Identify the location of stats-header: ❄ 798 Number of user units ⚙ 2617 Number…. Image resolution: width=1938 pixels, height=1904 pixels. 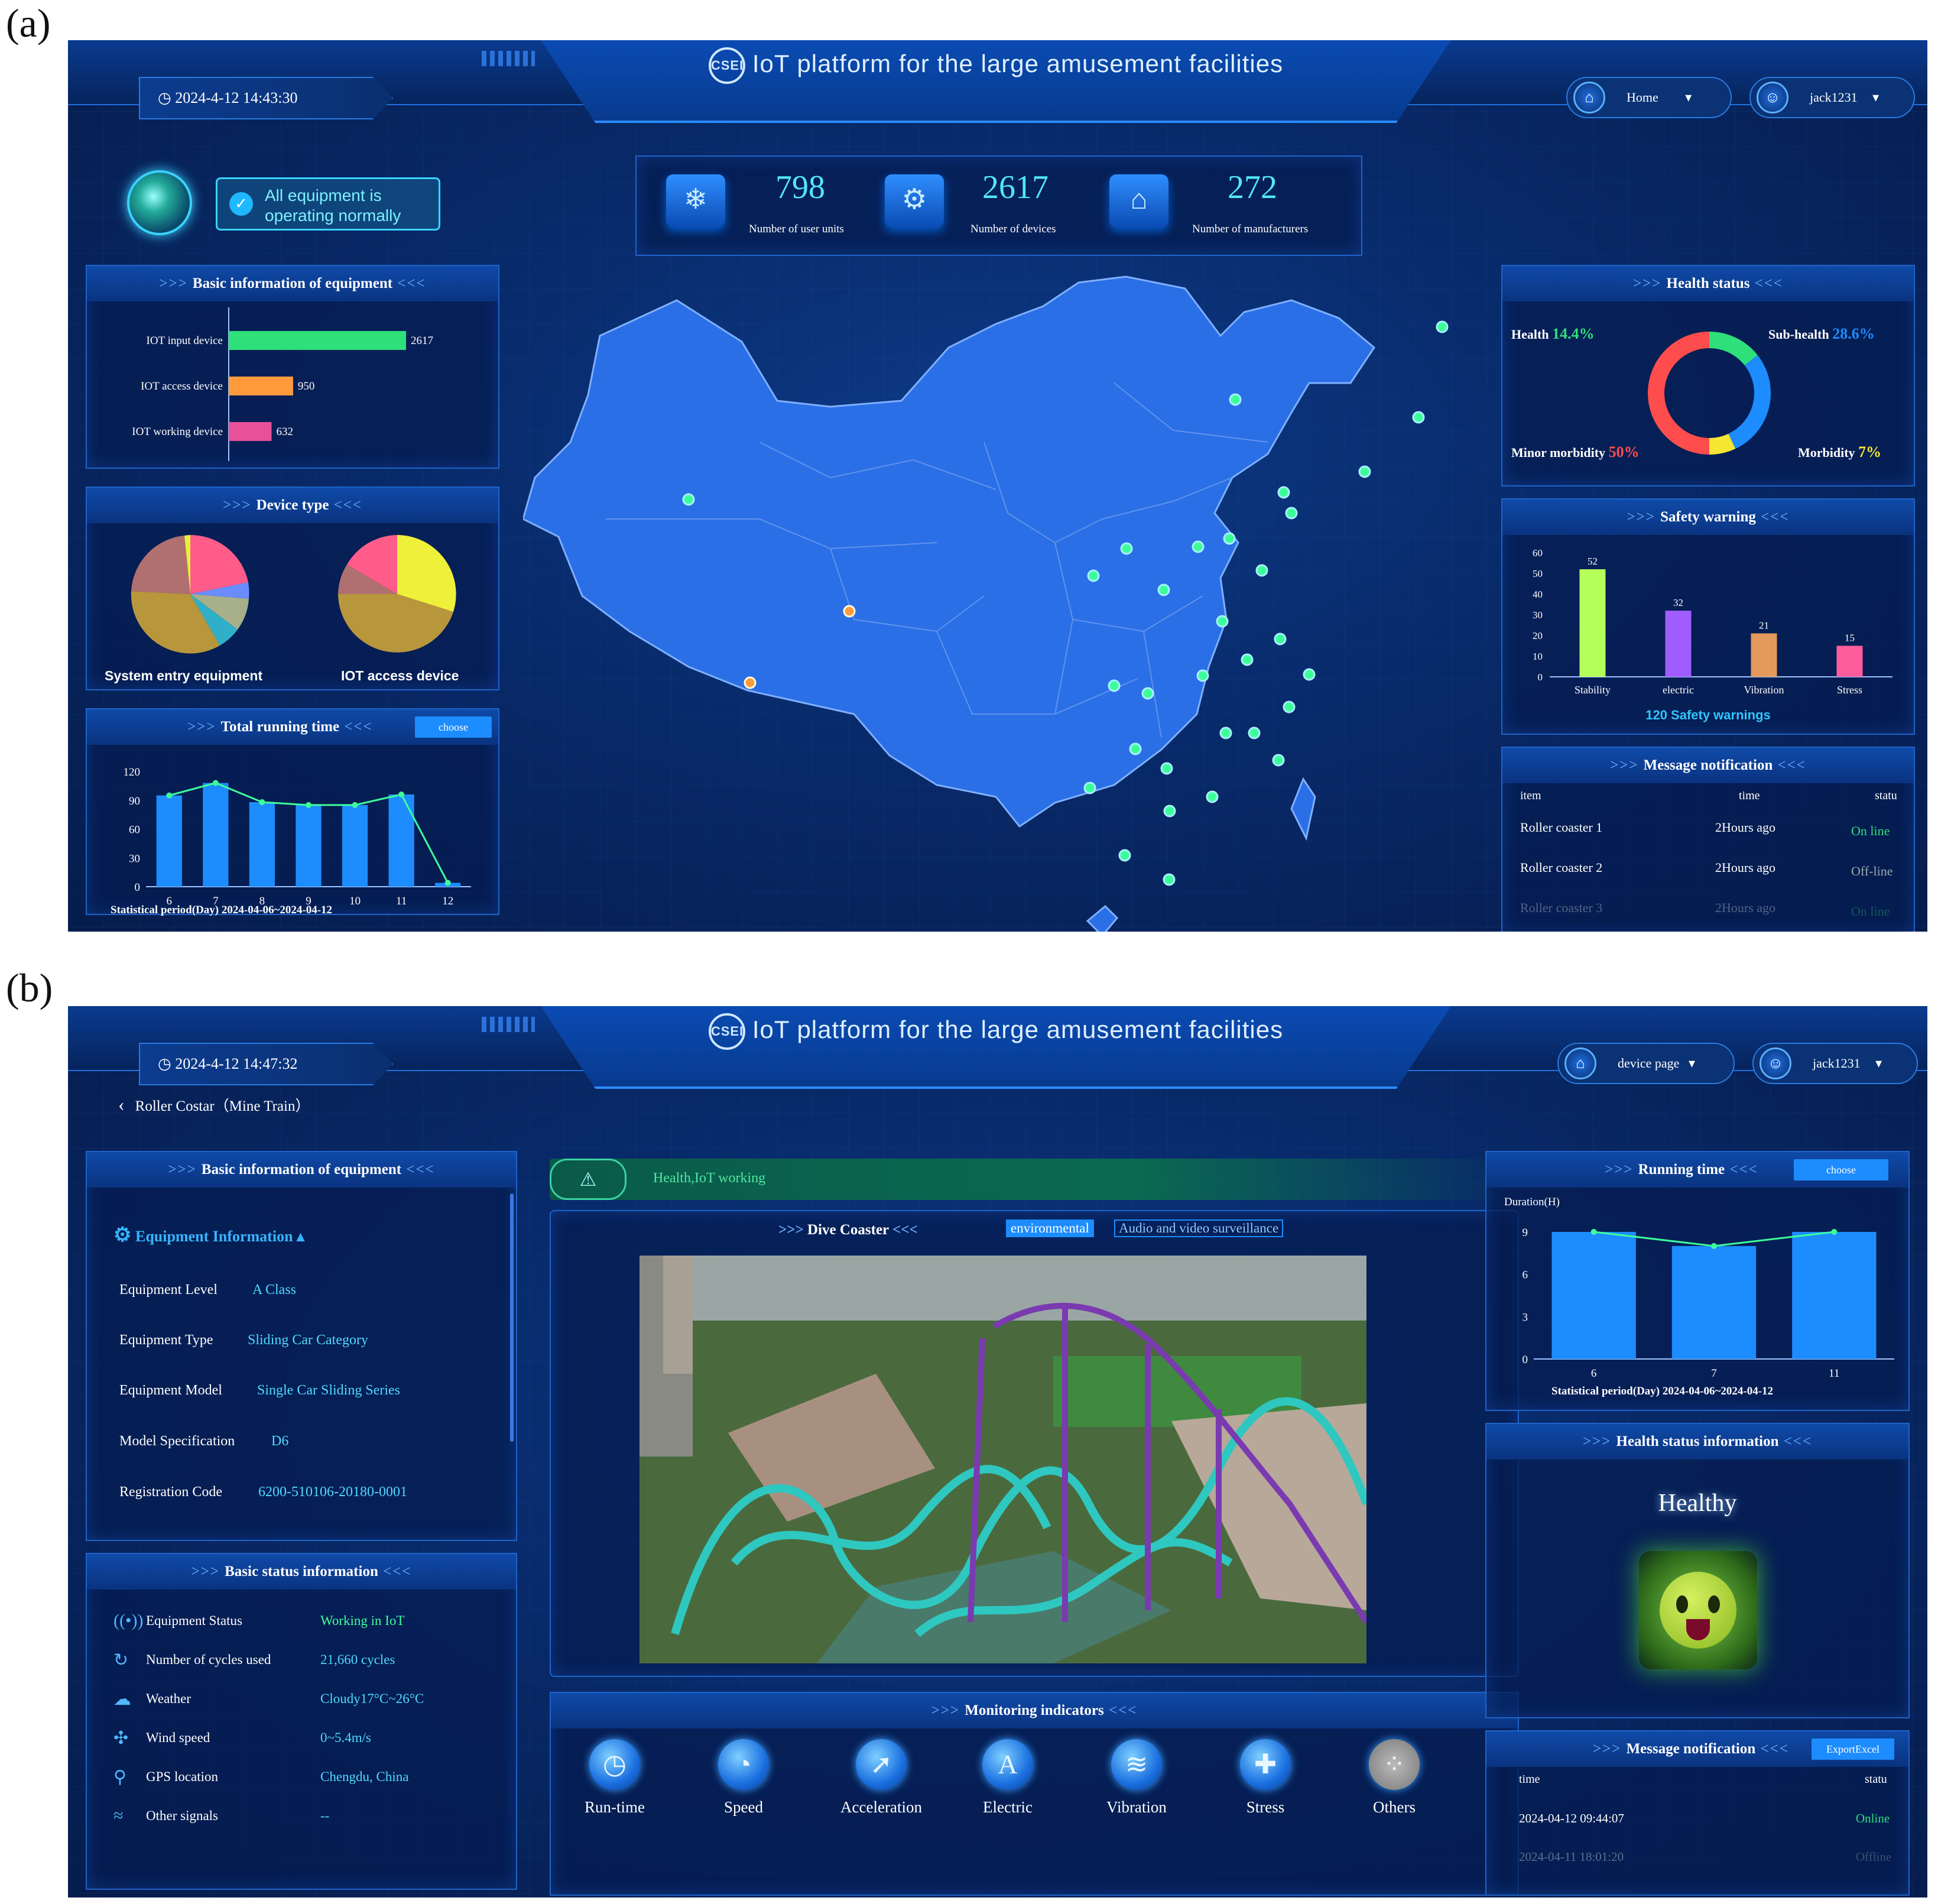
(998, 205).